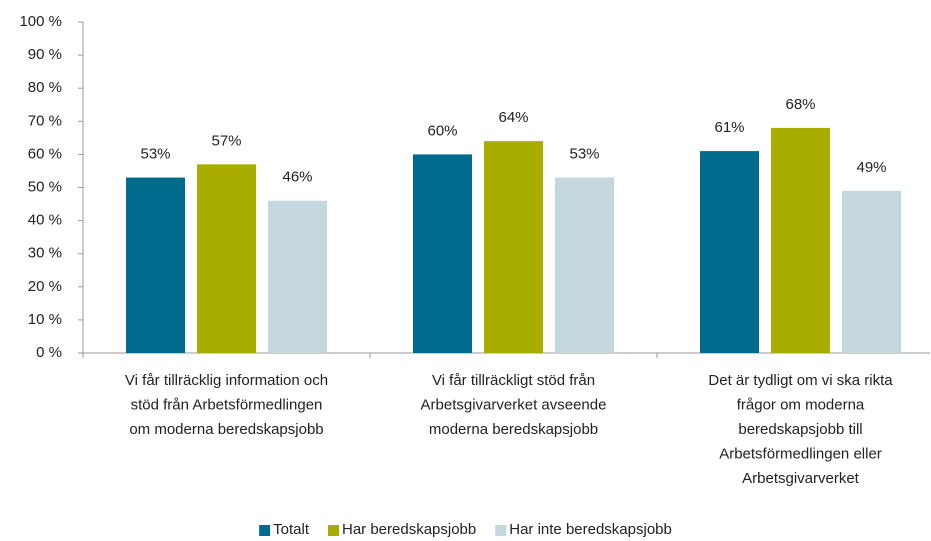  What do you see at coordinates (45, 253) in the screenshot?
I see `y-tick-label: 30 %` at bounding box center [45, 253].